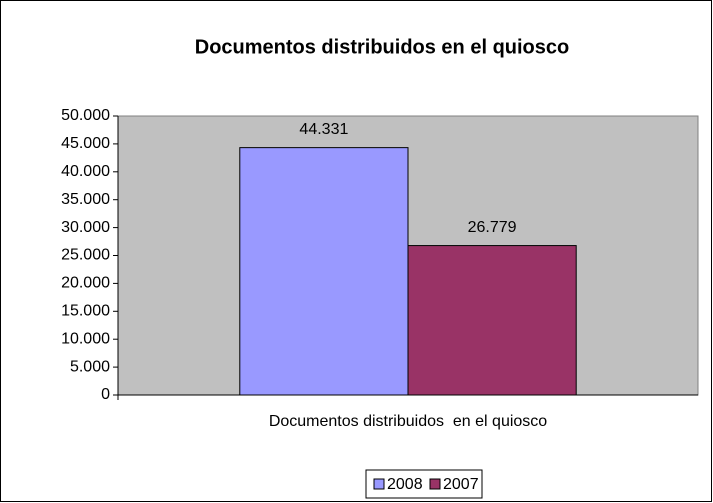  Describe the element at coordinates (405, 484) in the screenshot. I see `legend-label: 2008` at that location.